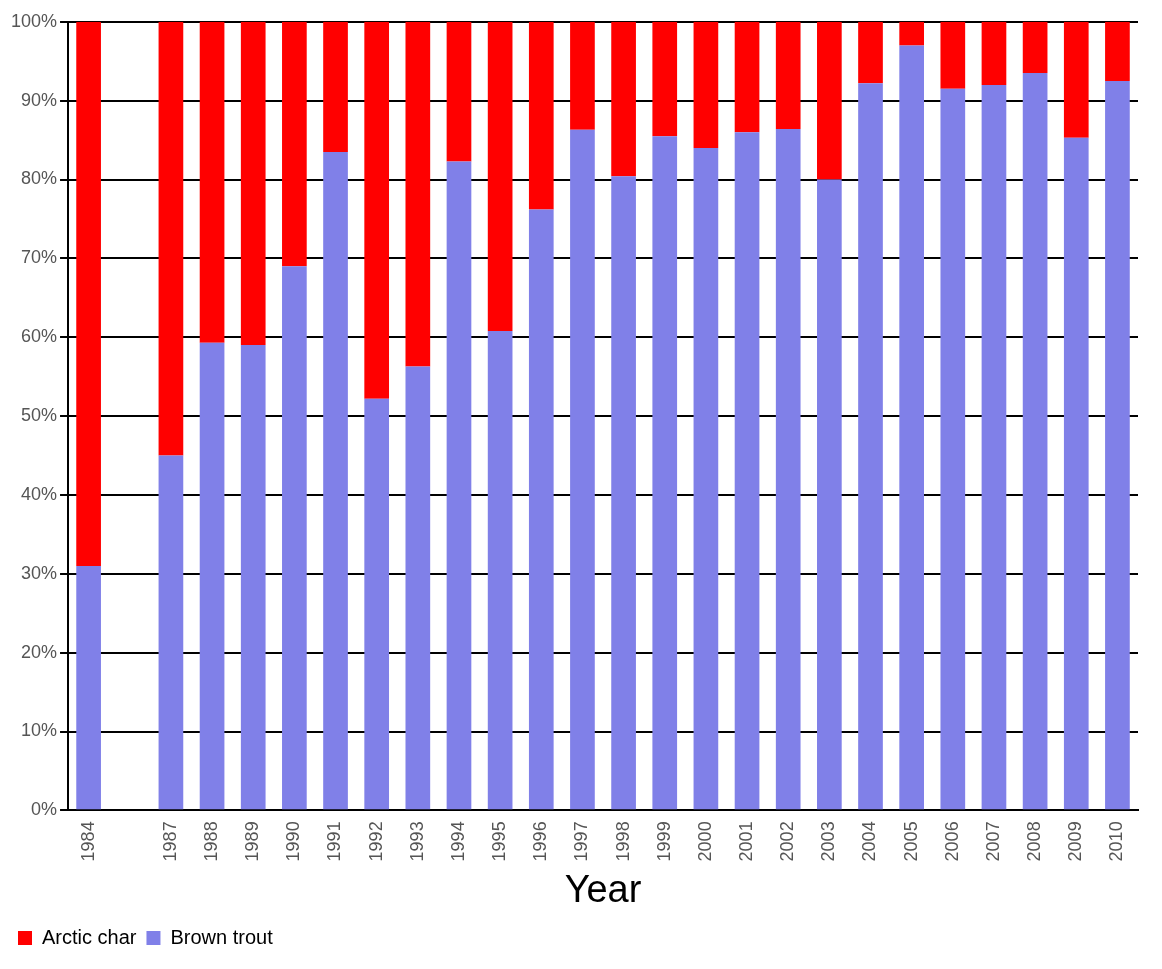  What do you see at coordinates (1075, 841) in the screenshot?
I see `x-tick-label: 2009` at bounding box center [1075, 841].